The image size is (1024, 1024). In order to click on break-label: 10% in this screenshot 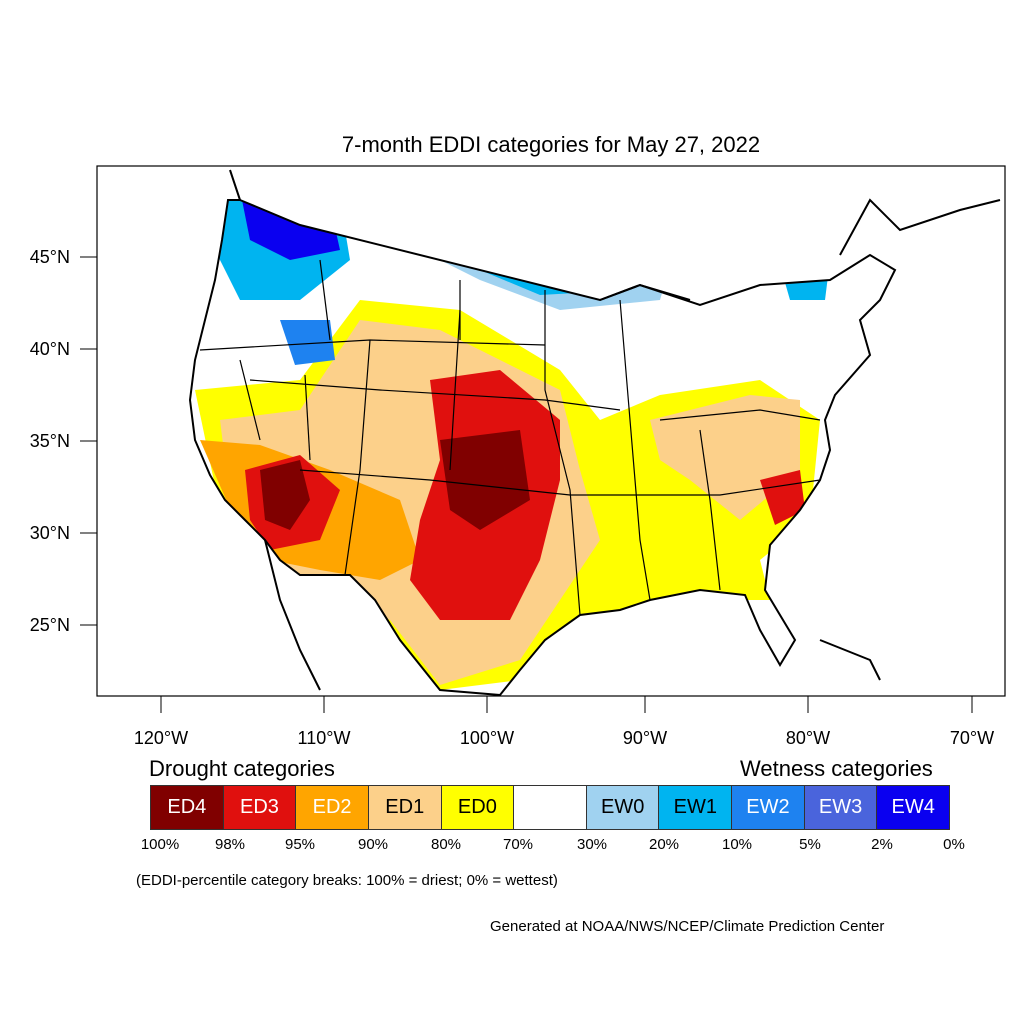, I will do `click(737, 844)`.